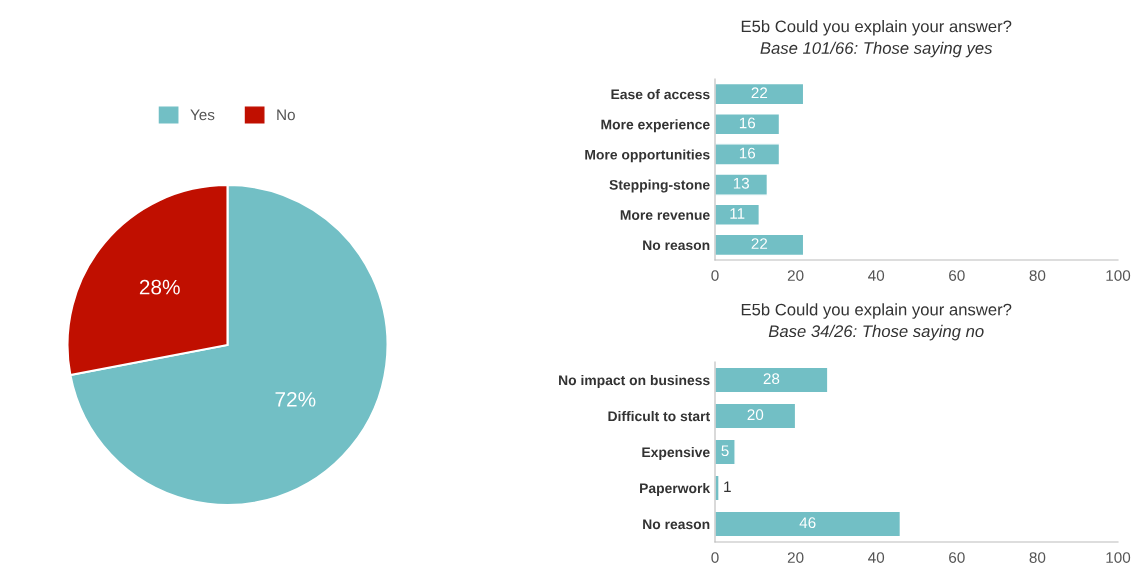  Describe the element at coordinates (659, 416) in the screenshot. I see `y-tick-label: Difficult to start` at that location.